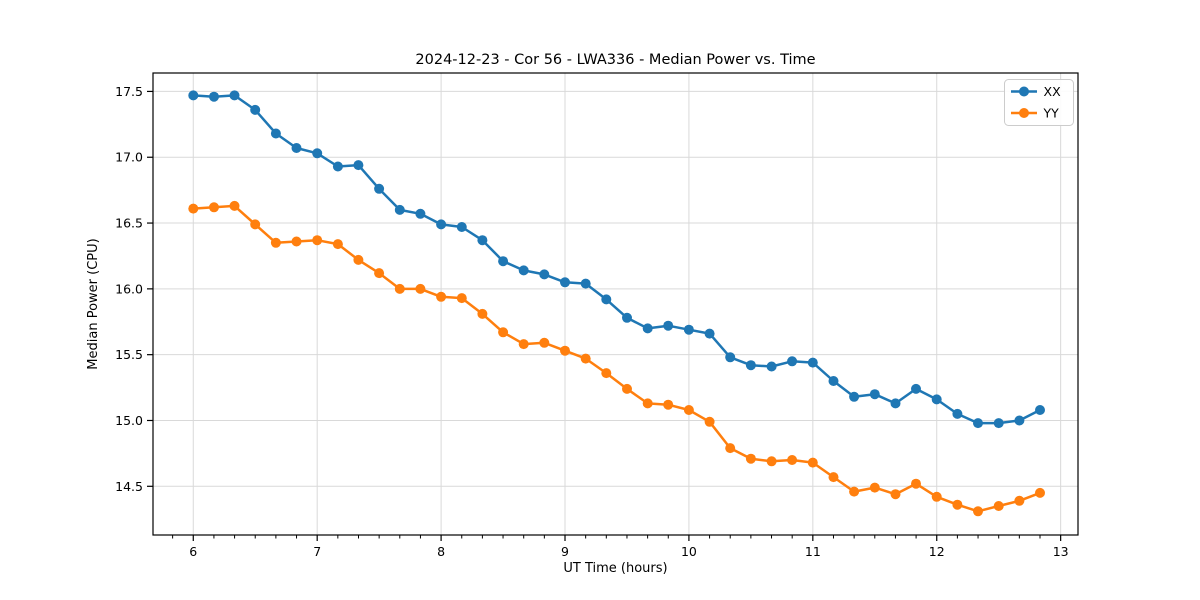 The width and height of the screenshot is (1200, 600). I want to click on y-tick-label-15.5: 15.5, so click(129, 354).